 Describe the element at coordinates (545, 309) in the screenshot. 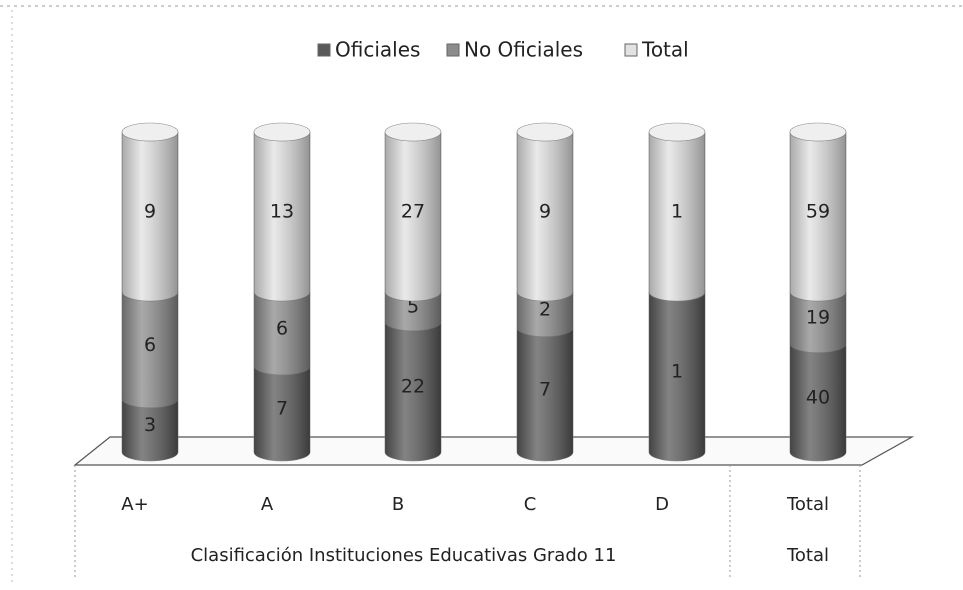

I see `data-label: 2` at that location.